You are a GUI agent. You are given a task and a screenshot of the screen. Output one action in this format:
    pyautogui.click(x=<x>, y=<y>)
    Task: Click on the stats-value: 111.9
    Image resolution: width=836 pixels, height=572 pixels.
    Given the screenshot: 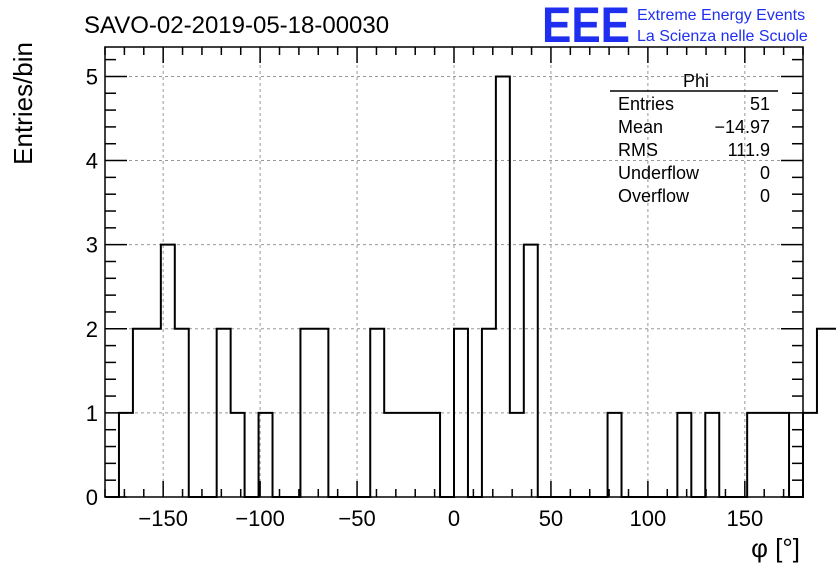 What is the action you would take?
    pyautogui.click(x=749, y=150)
    